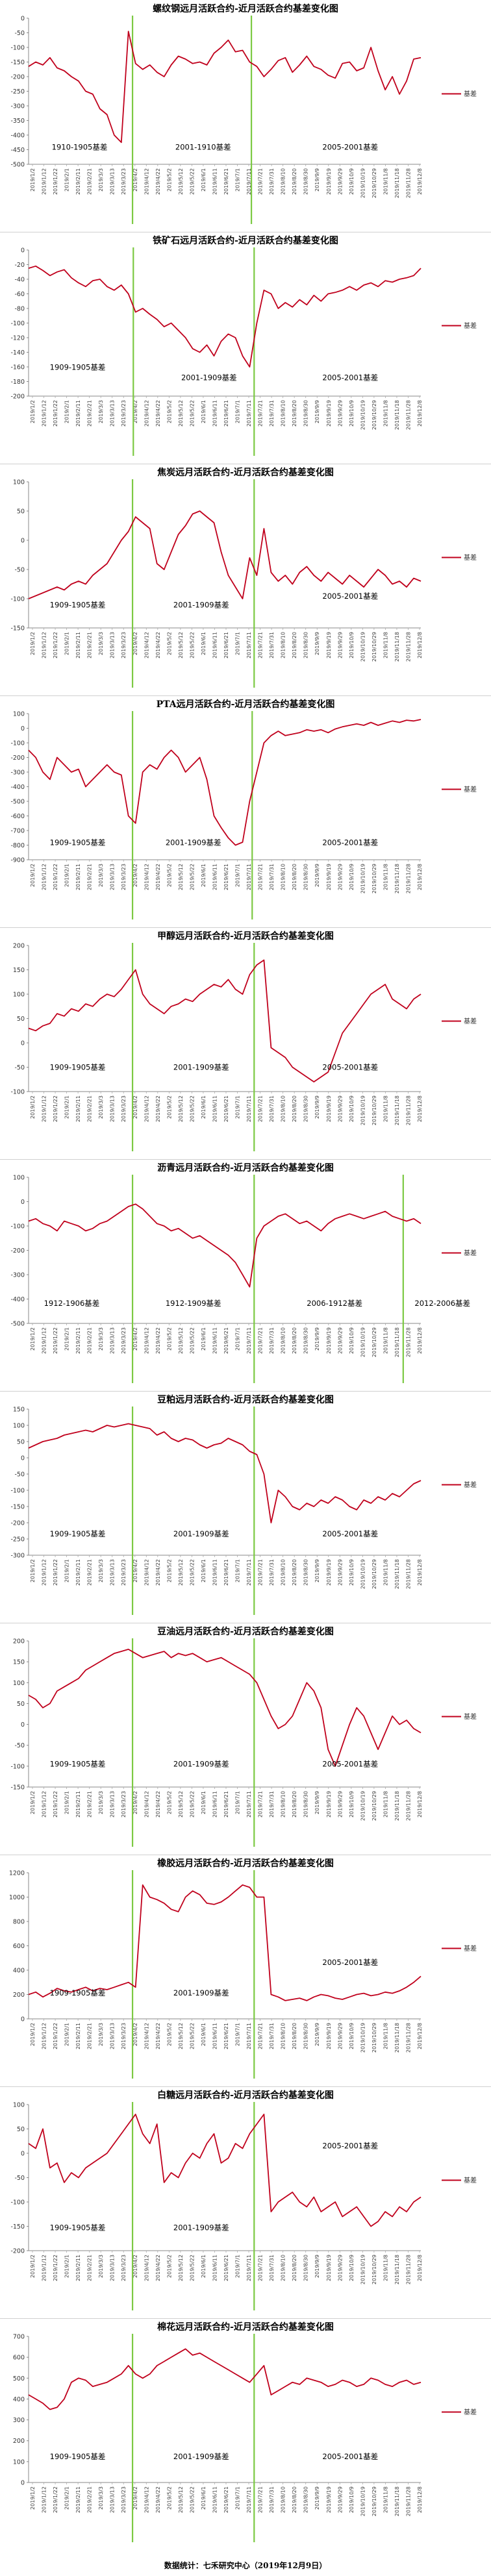 The image size is (491, 2576). Describe the element at coordinates (78, 1764) in the screenshot. I see `segment-label: 1909-1905基差` at that location.